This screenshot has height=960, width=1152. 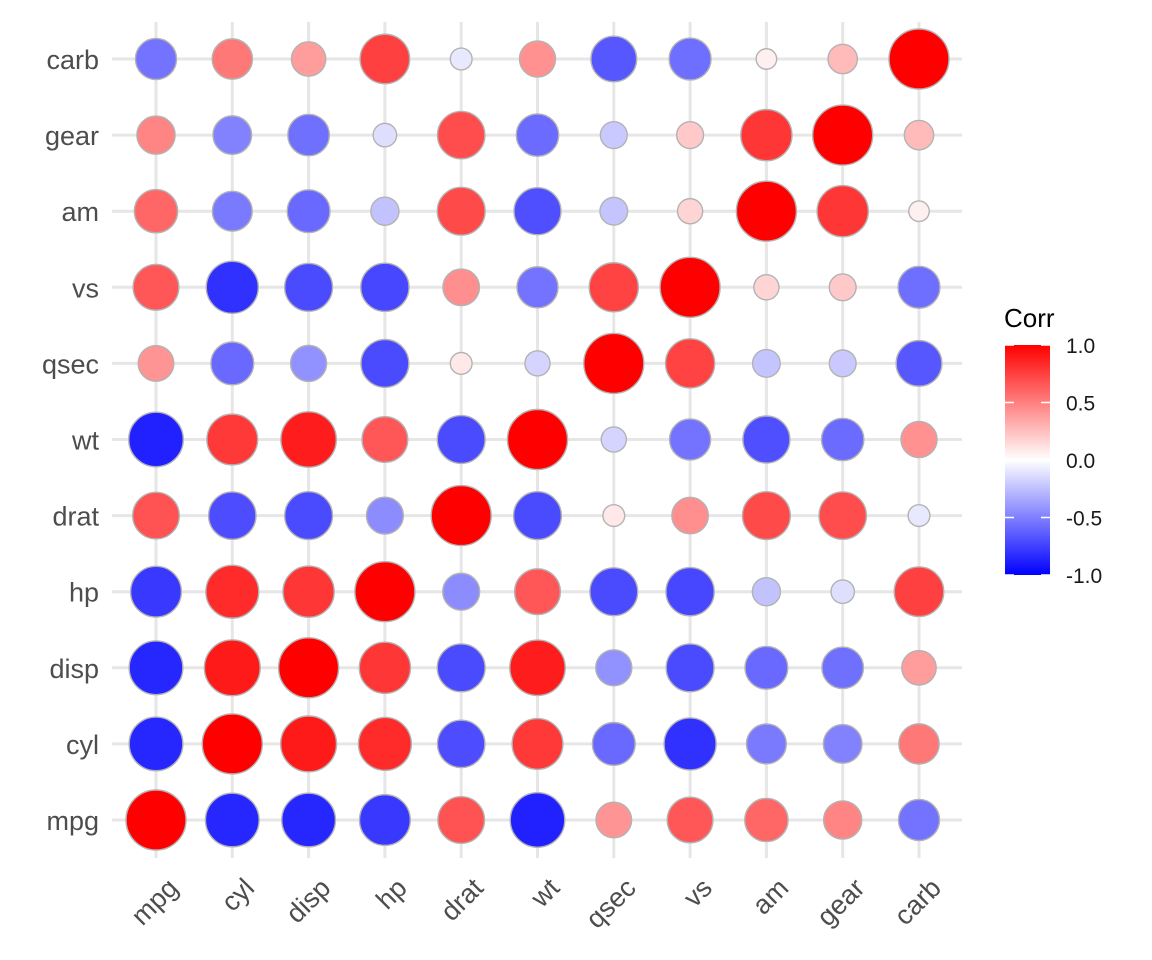 What do you see at coordinates (614, 287) in the screenshot?
I see `corr-cell-vs-qsec` at bounding box center [614, 287].